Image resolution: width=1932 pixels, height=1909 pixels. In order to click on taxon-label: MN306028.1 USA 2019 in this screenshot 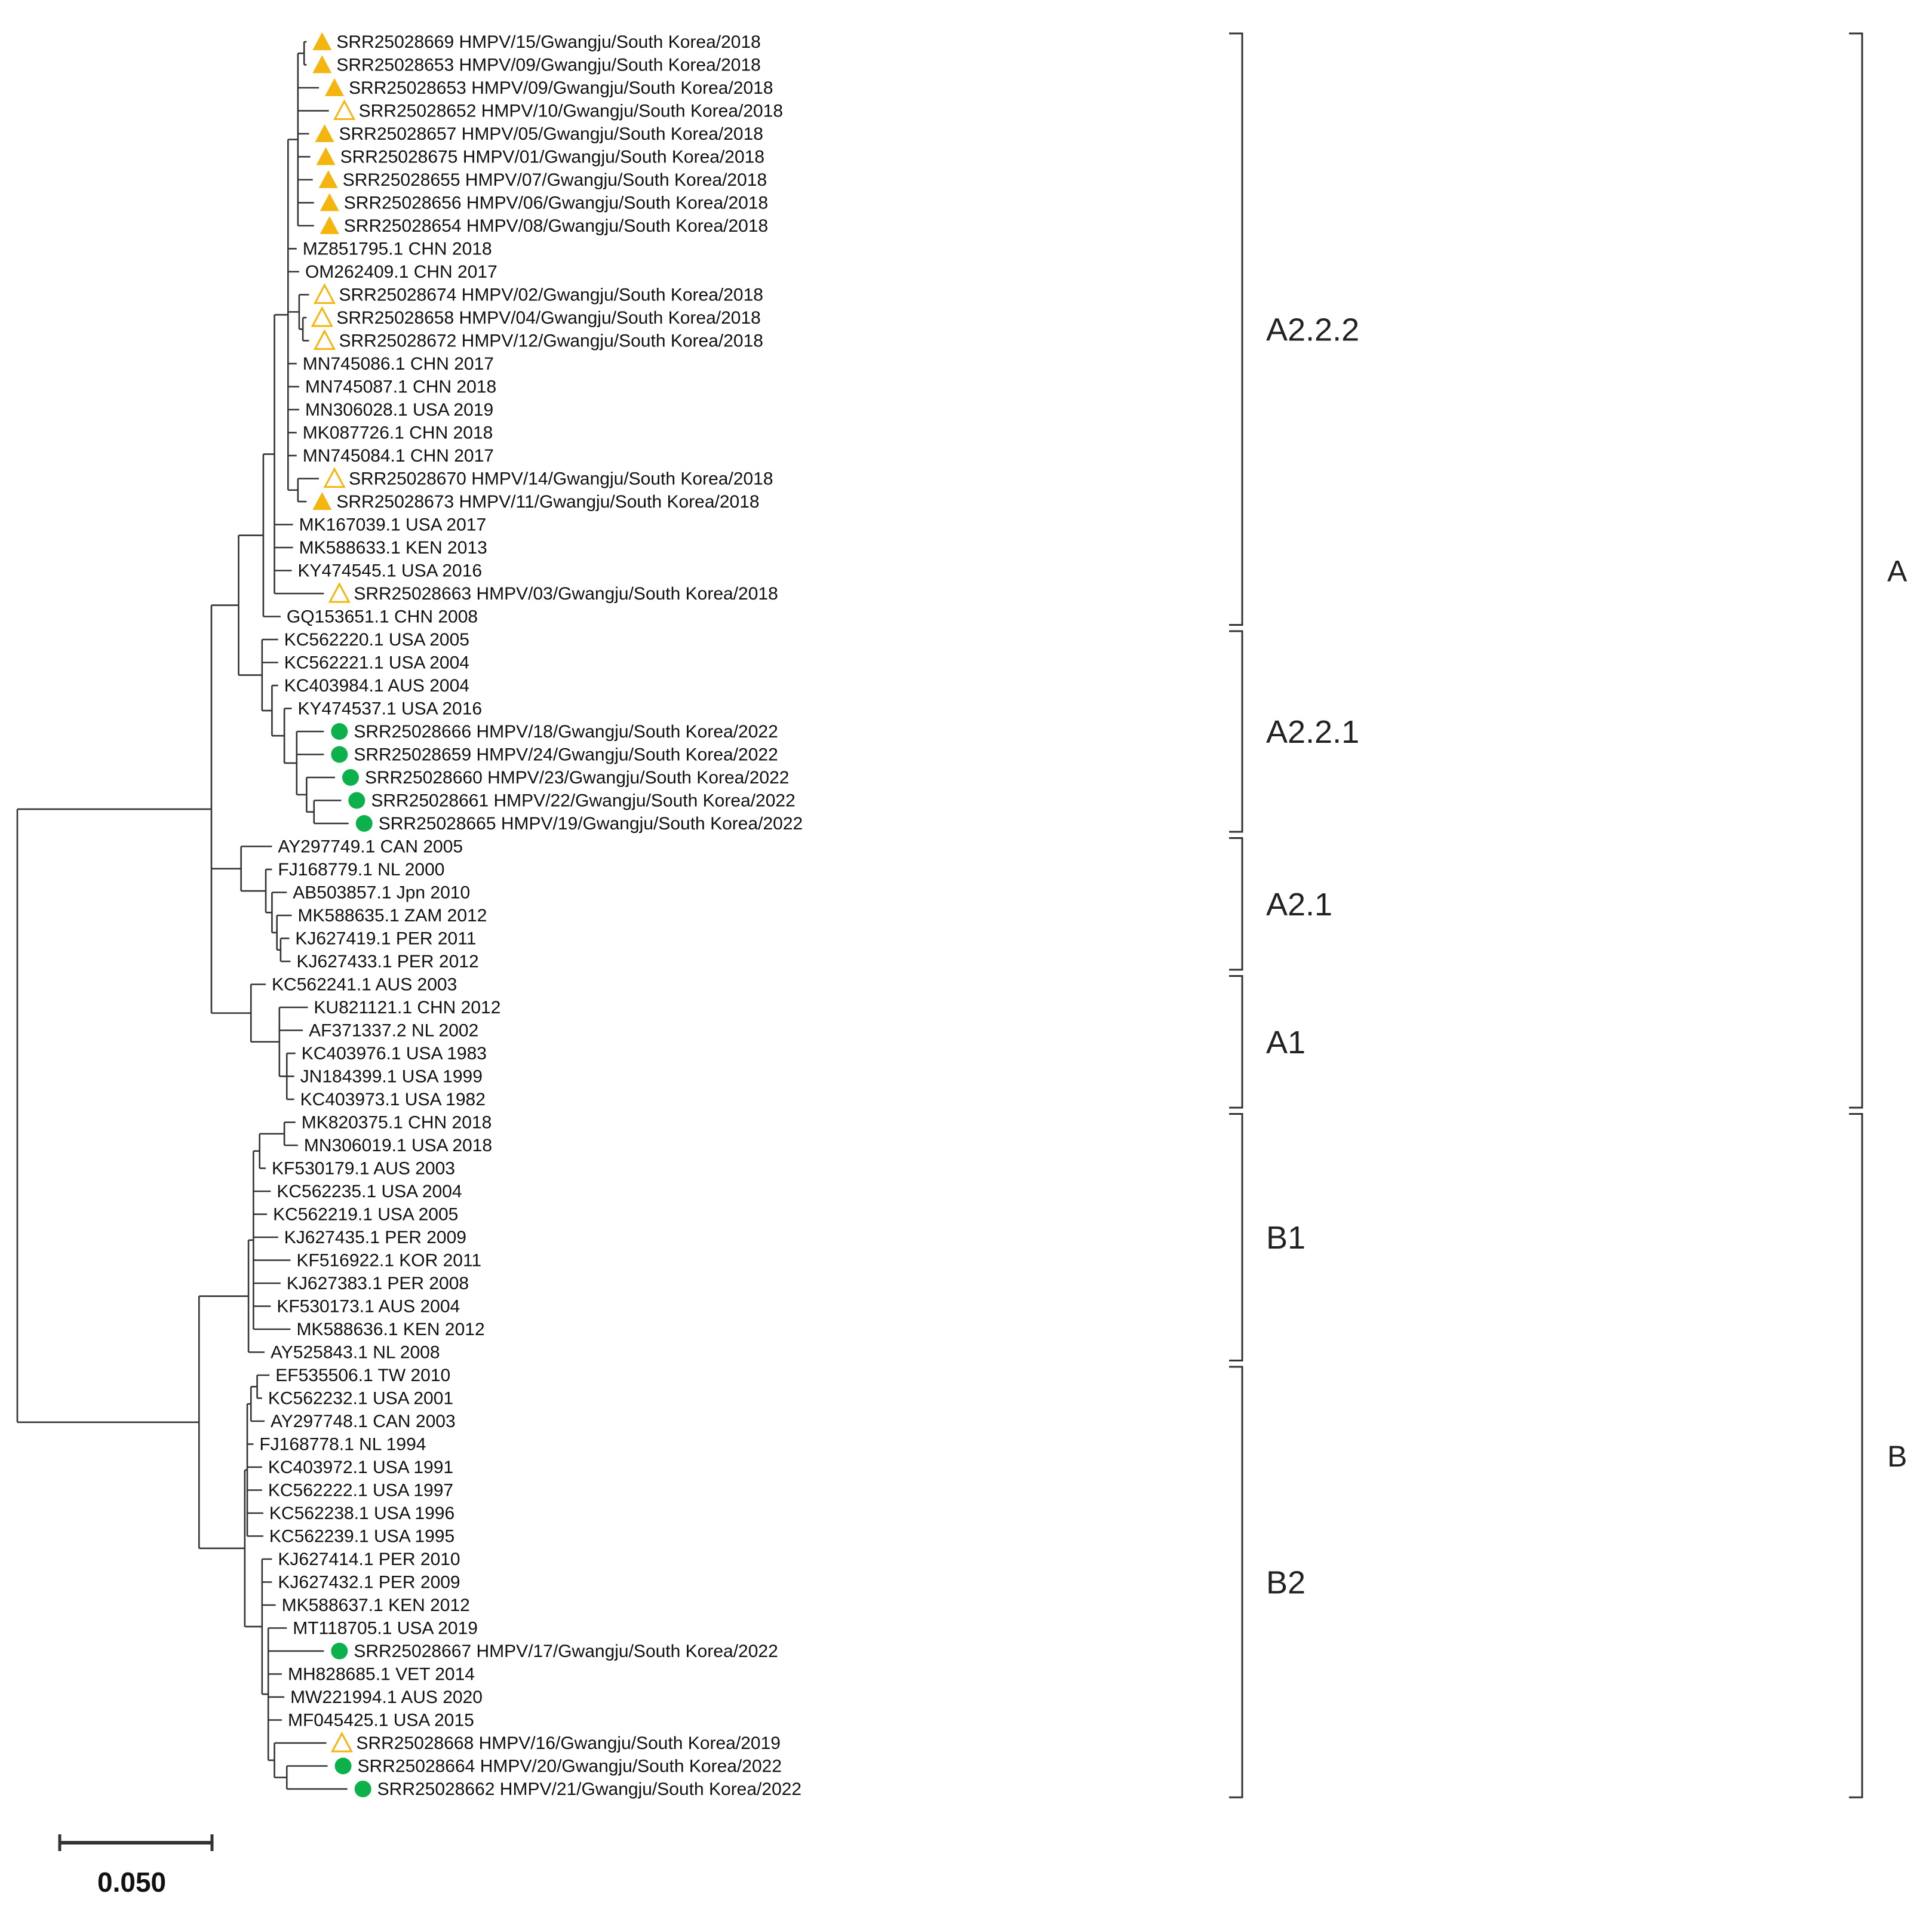, I will do `click(399, 410)`.